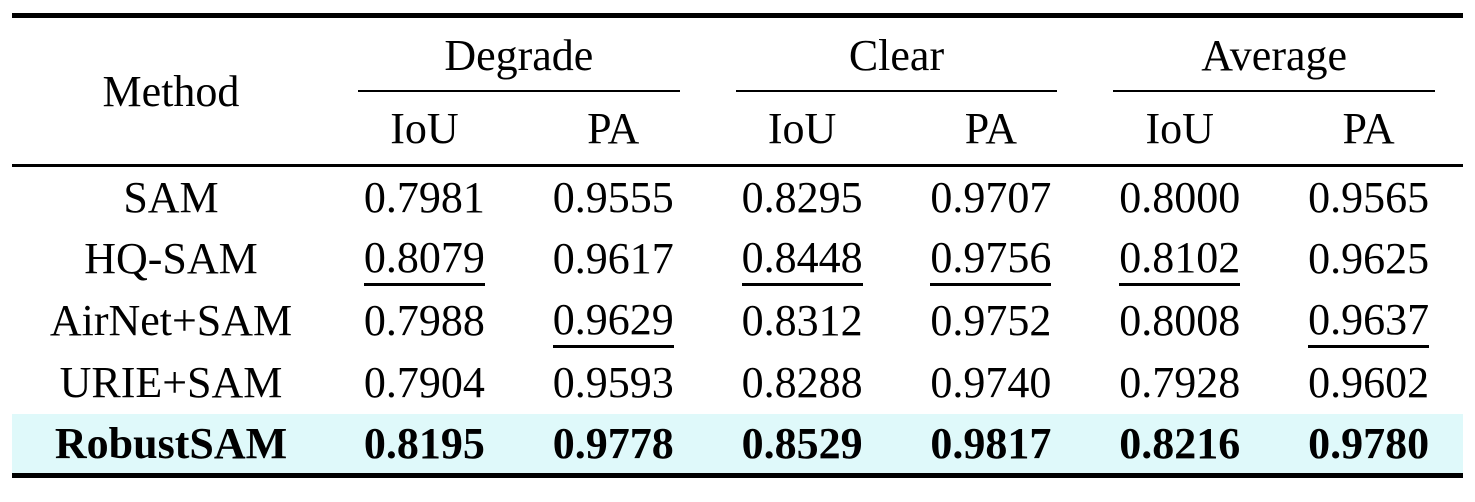 The image size is (1475, 502). I want to click on value-cell: 0.9637, so click(1368, 321).